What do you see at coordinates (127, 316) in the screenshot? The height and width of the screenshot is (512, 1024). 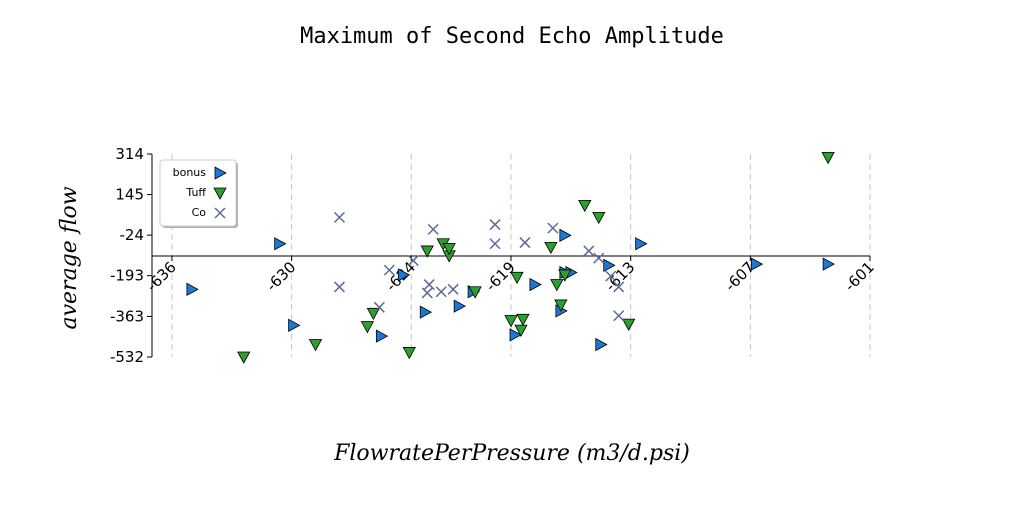 I see `y-tick-label: -363` at bounding box center [127, 316].